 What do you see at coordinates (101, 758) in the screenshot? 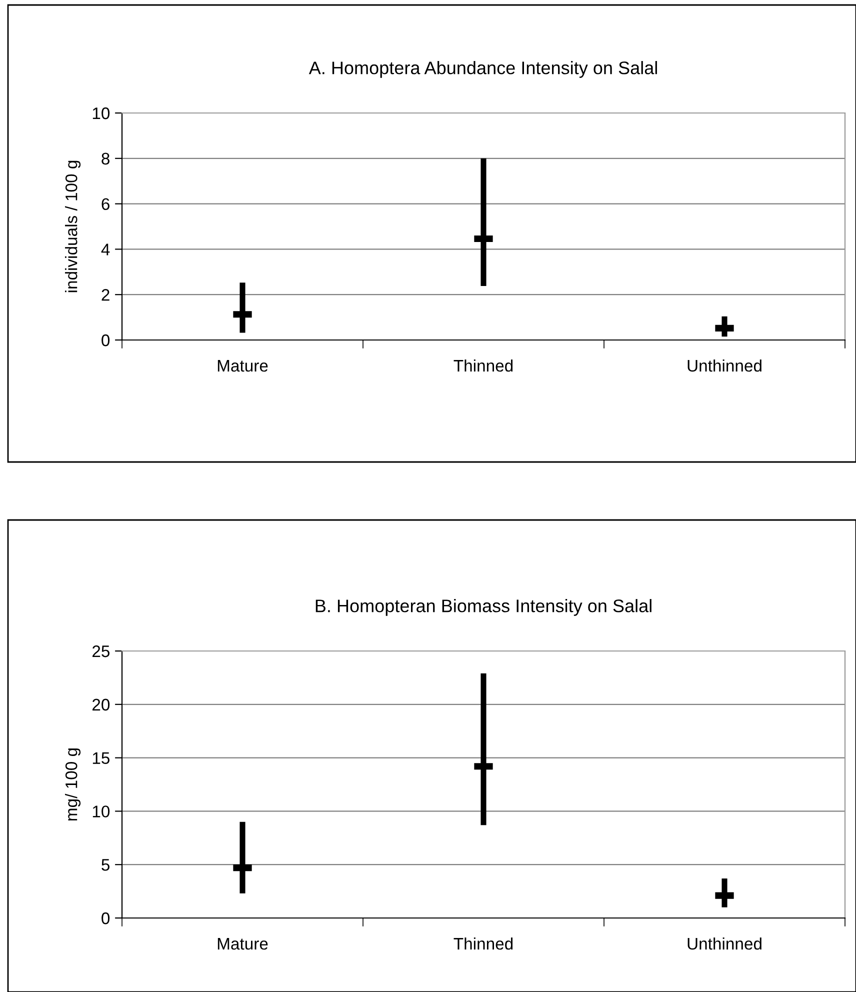
I see `y-tick-label: 15` at bounding box center [101, 758].